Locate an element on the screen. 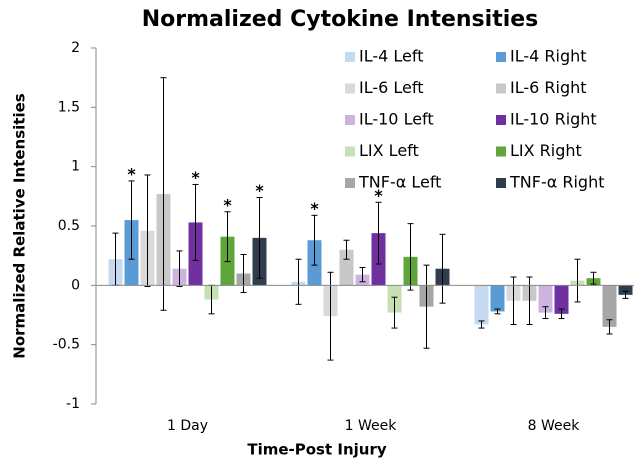 The image size is (634, 461). x-tick-label: 1 Day is located at coordinates (187, 426).